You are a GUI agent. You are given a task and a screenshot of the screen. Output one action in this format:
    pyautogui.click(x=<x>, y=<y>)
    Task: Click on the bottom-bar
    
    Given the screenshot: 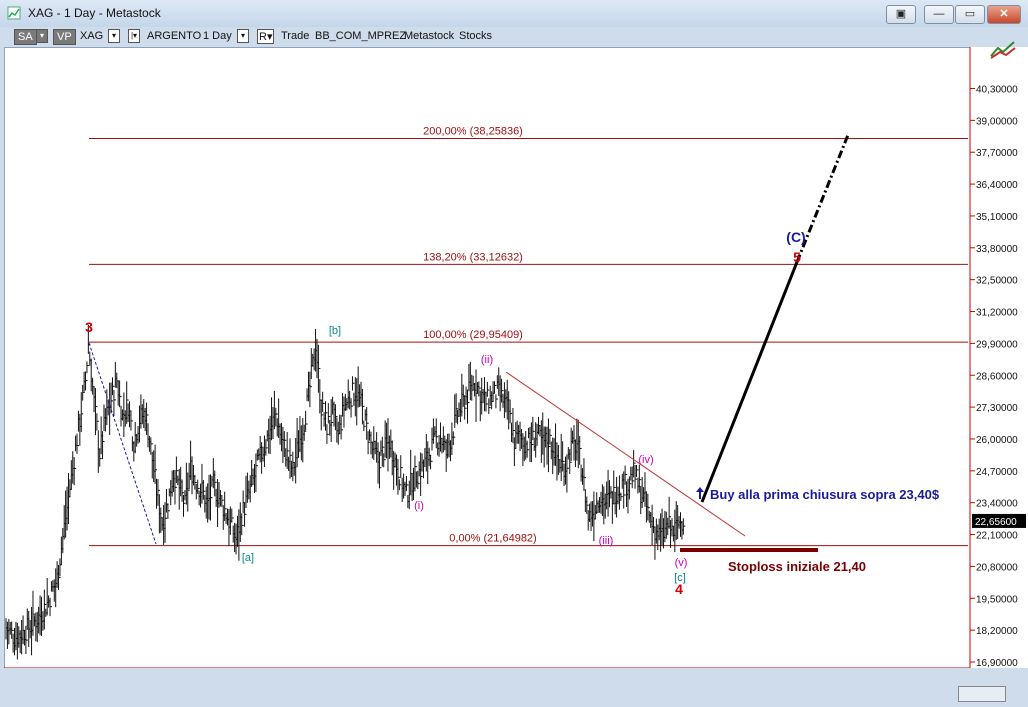 What is the action you would take?
    pyautogui.click(x=514, y=687)
    